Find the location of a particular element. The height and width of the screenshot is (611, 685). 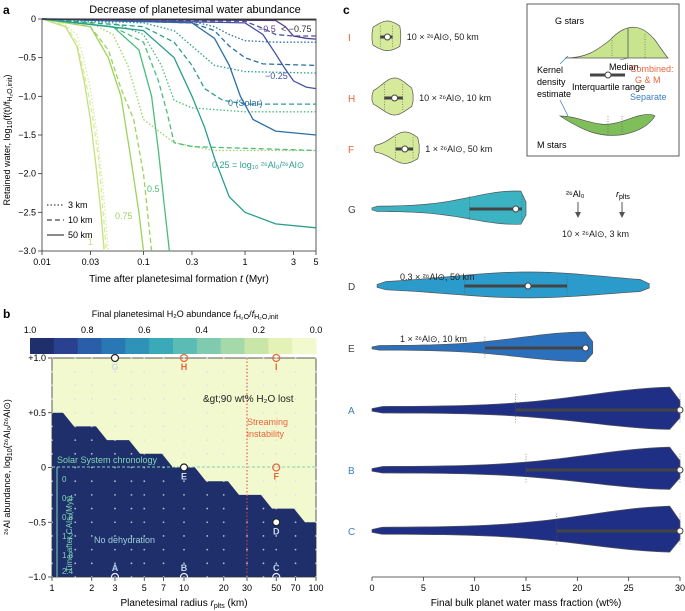

b-ytick-label: +1.0 is located at coordinates (37, 358).